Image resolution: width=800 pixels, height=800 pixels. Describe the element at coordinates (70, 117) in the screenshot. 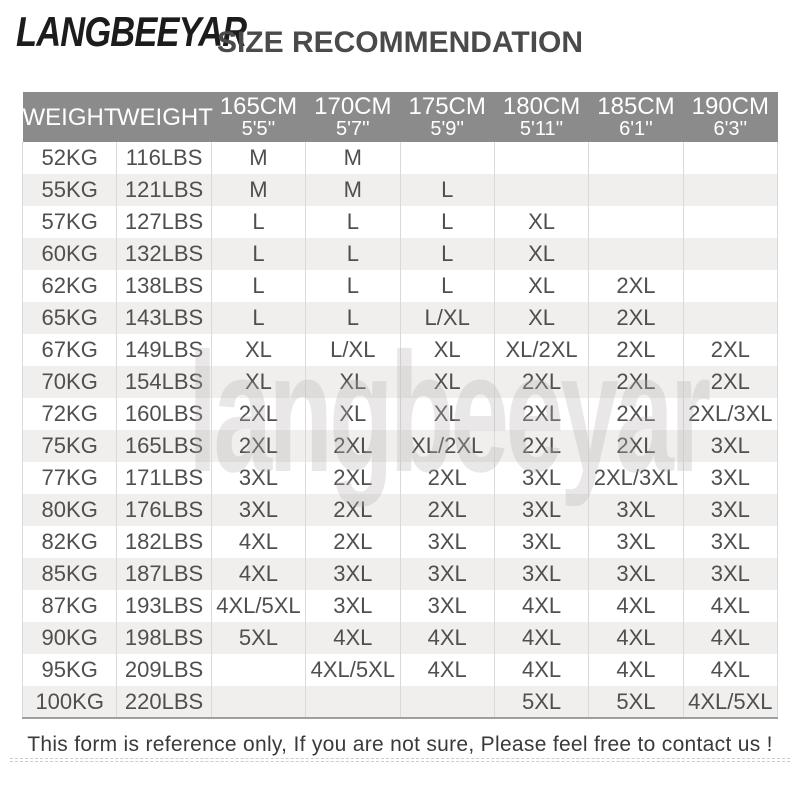

I see `header-weight-kg: WEIGHT` at that location.